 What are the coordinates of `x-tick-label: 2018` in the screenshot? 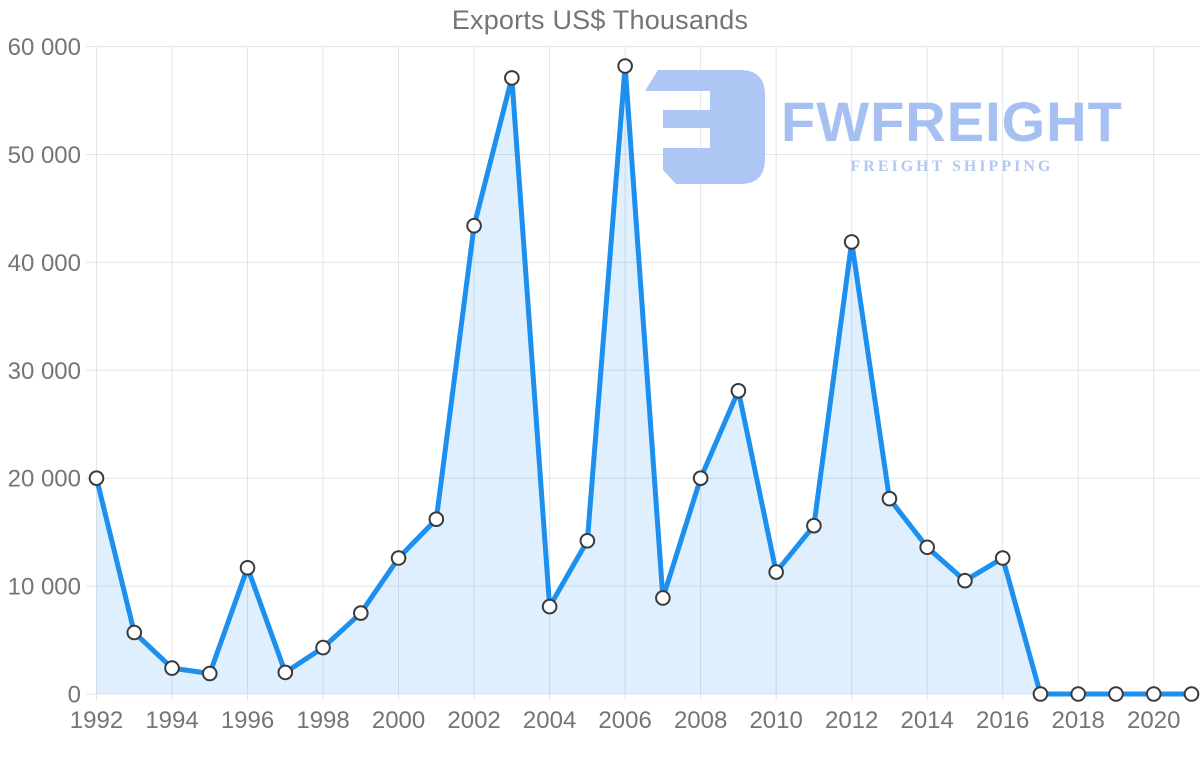 It's located at (1078, 720).